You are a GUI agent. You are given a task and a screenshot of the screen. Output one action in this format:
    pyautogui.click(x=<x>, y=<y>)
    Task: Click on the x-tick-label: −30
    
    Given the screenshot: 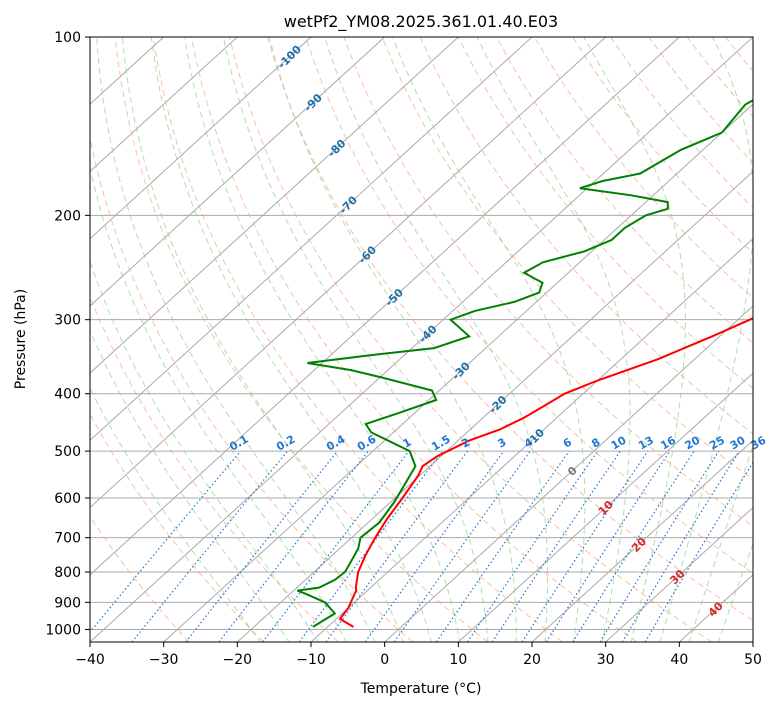 What is the action you would take?
    pyautogui.click(x=164, y=660)
    